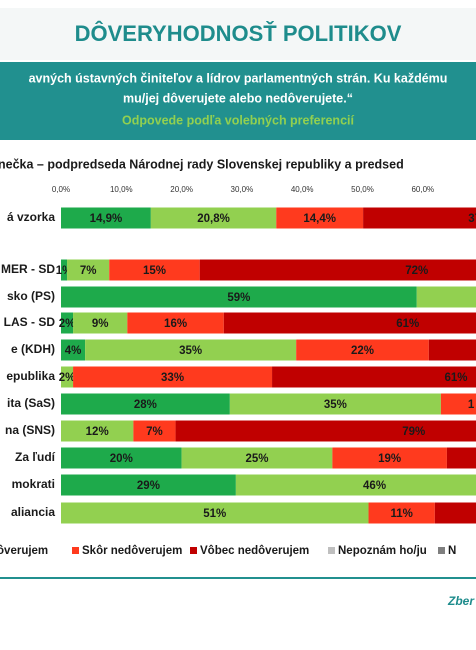 This screenshot has width=476, height=650. What do you see at coordinates (31, 217) in the screenshot?
I see `category-label: á vzorka` at bounding box center [31, 217].